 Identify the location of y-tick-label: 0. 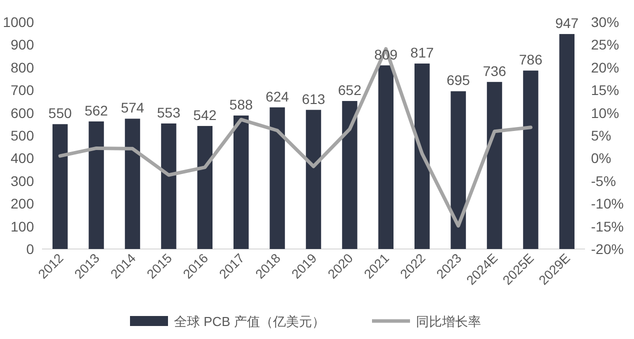
(30, 249).